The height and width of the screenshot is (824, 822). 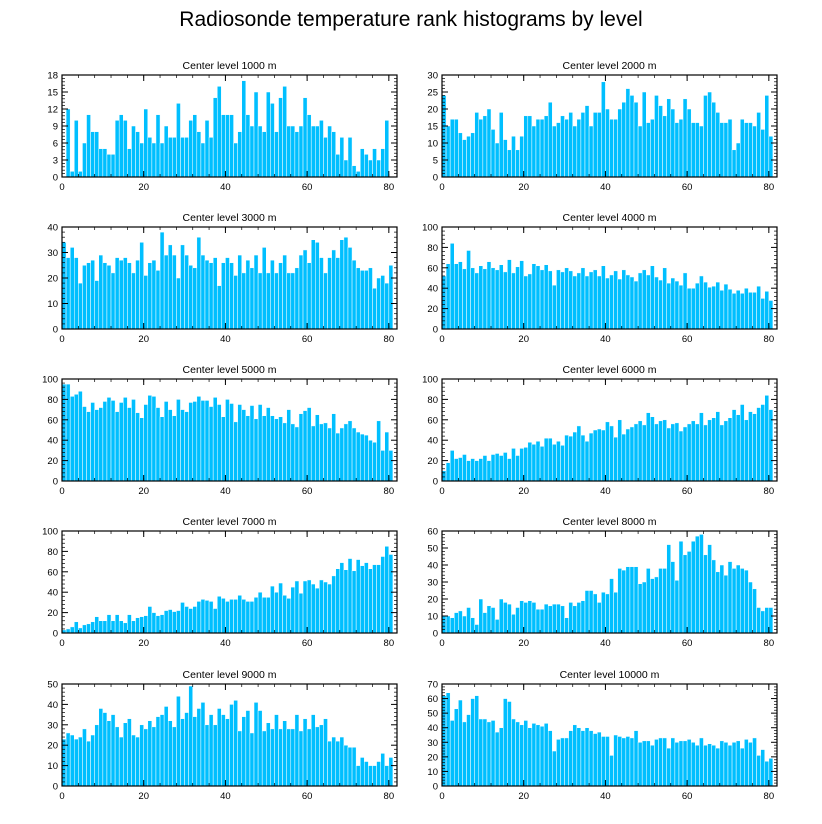 What do you see at coordinates (609, 735) in the screenshot?
I see `plot-frame` at bounding box center [609, 735].